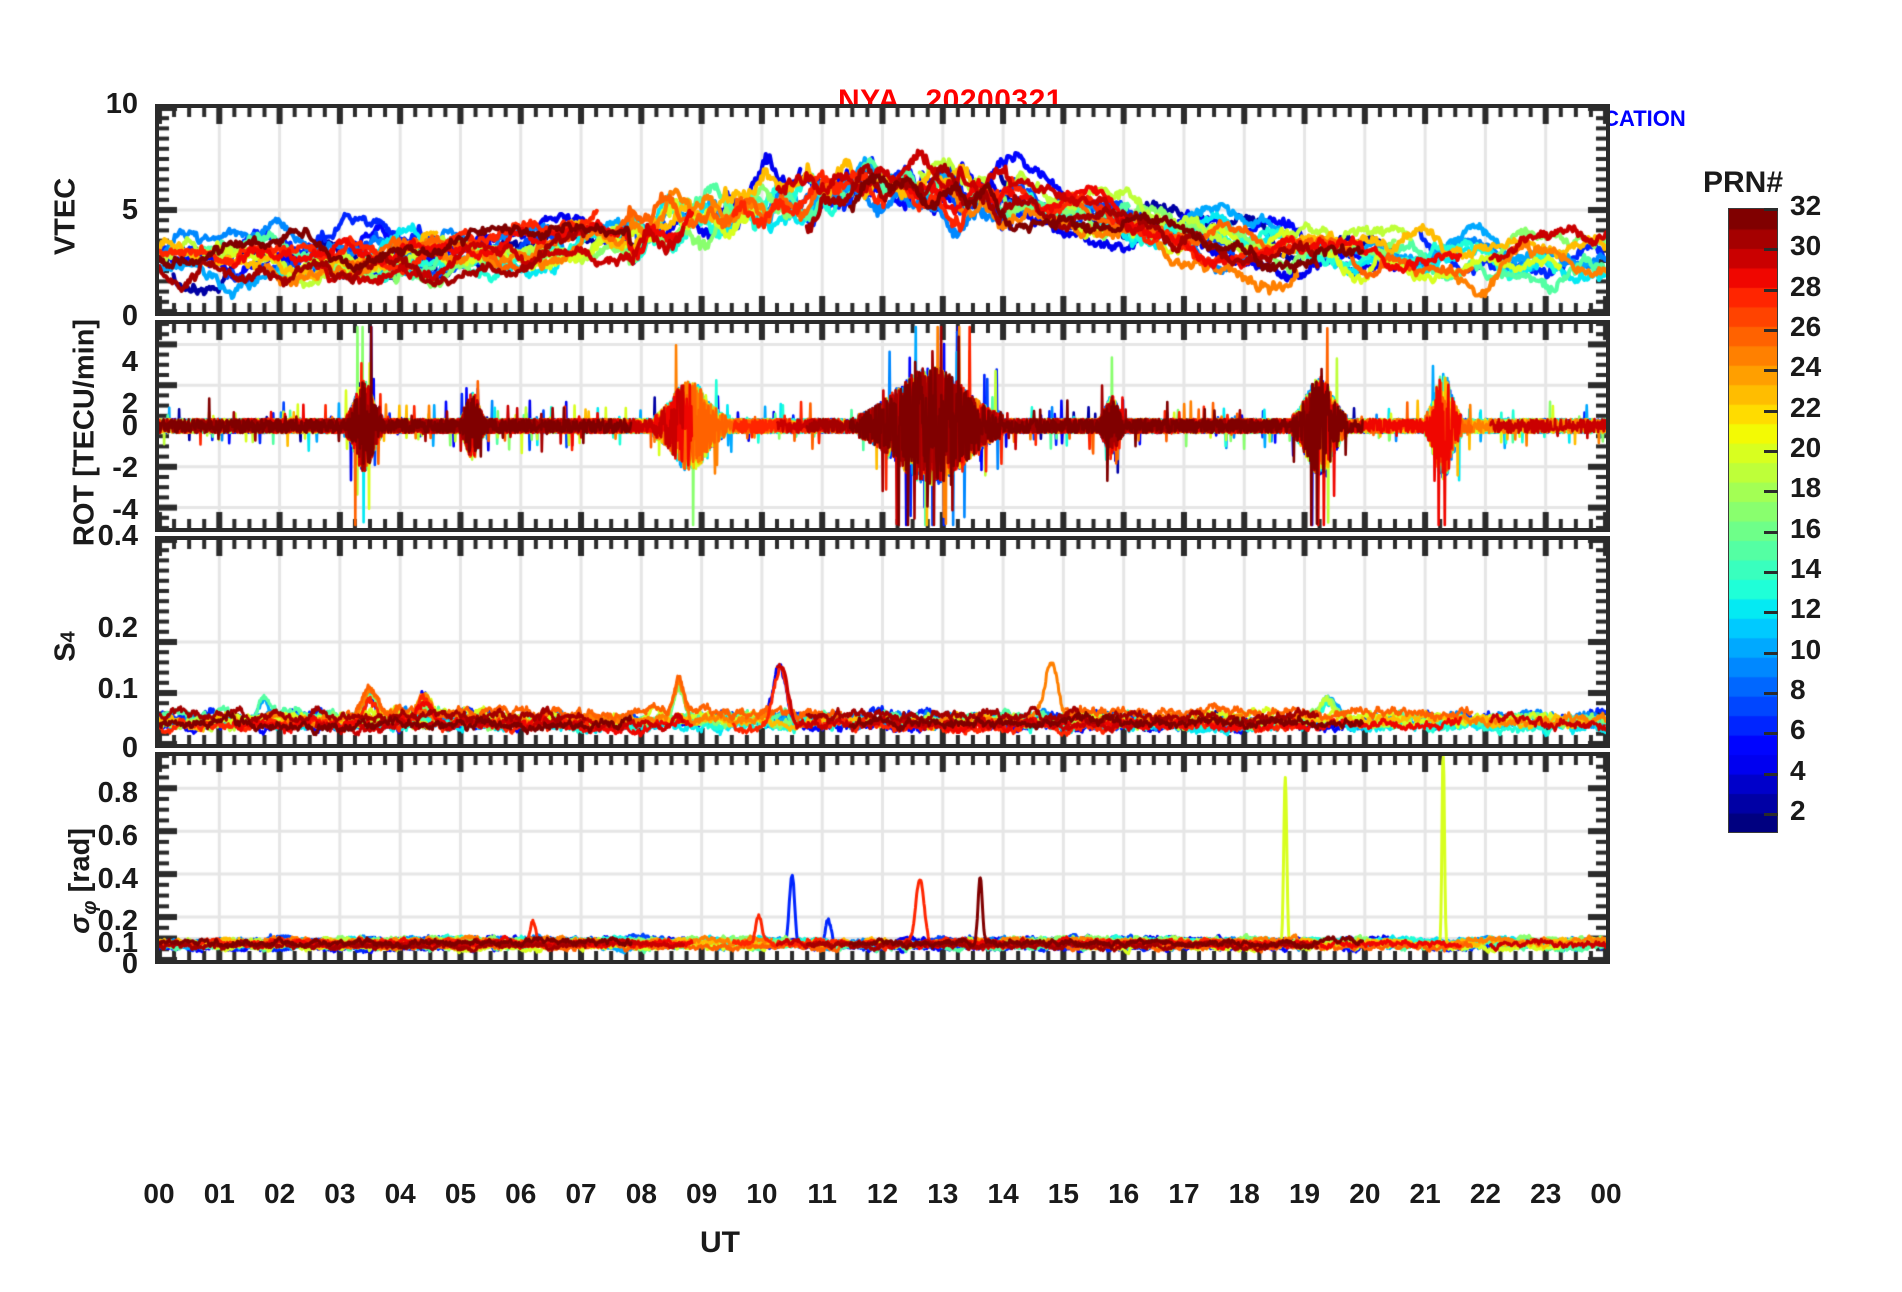  Describe the element at coordinates (117, 921) in the screenshot. I see `ytick-sig-02: 0.2` at that location.